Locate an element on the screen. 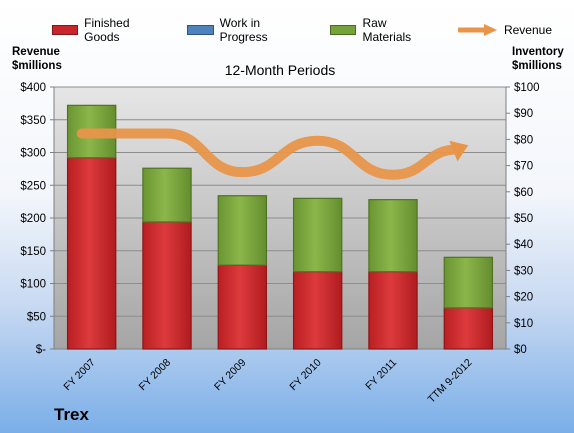 The width and height of the screenshot is (574, 433). raw-materials-swatch is located at coordinates (343, 30).